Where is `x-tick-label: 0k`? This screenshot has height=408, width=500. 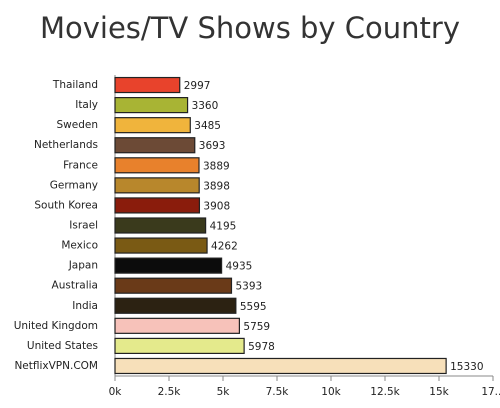
x-tick-label: 0k is located at coordinates (116, 392).